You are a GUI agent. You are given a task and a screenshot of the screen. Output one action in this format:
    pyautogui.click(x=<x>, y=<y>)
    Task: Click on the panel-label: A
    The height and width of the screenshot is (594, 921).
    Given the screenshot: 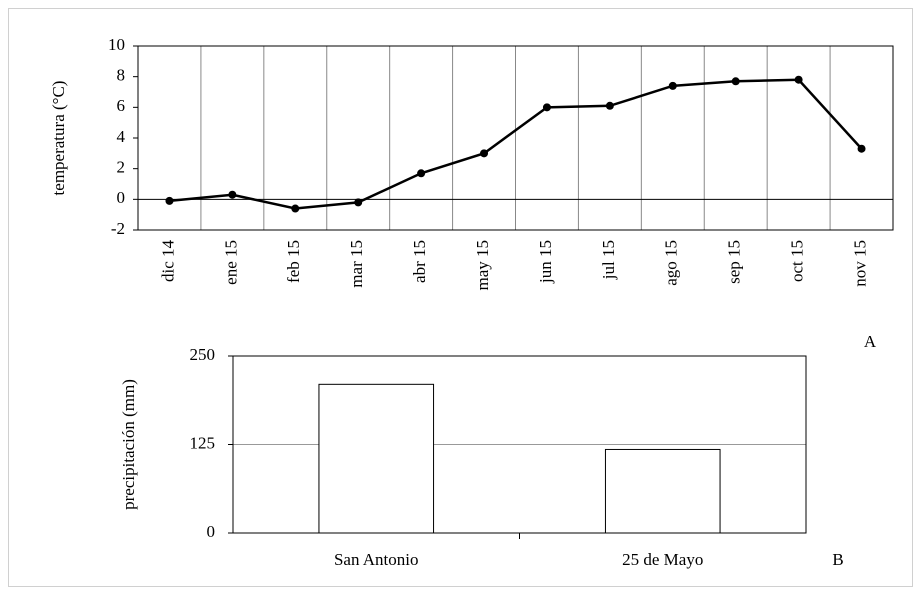 What is the action you would take?
    pyautogui.click(x=870, y=341)
    